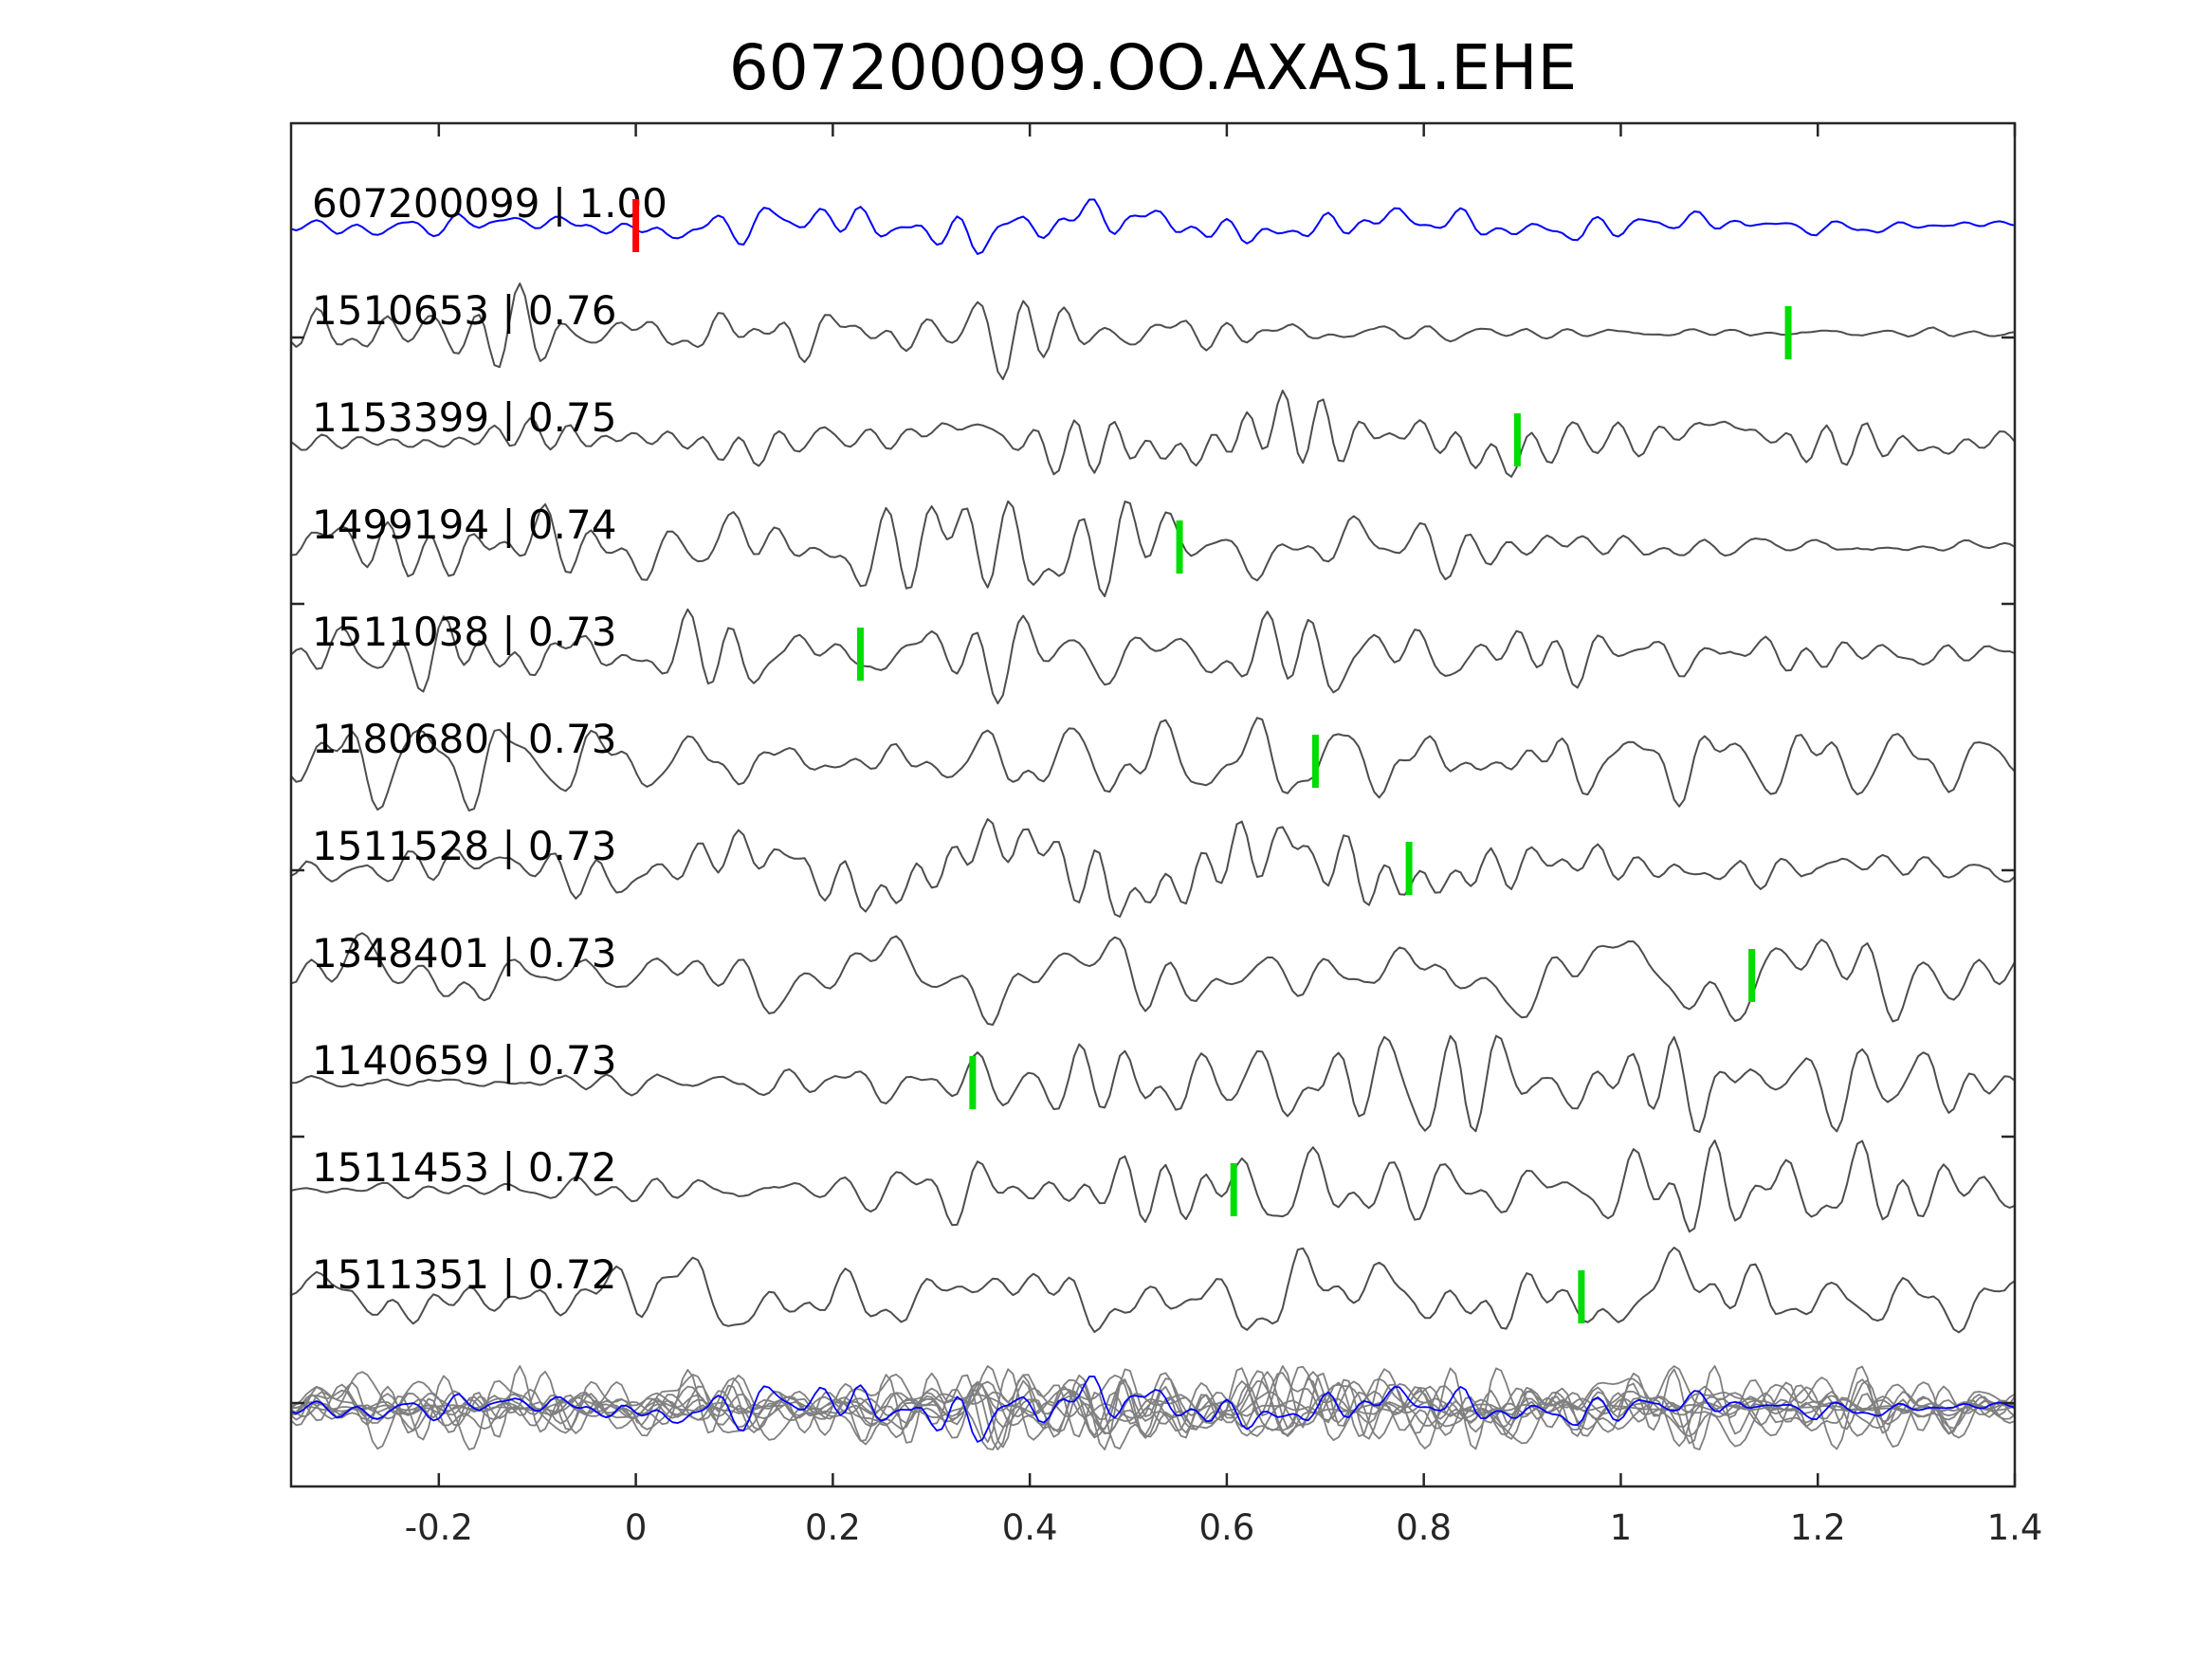 The height and width of the screenshot is (1659, 2212). I want to click on trace-label-6: 1511528 | 0.73, so click(464, 846).